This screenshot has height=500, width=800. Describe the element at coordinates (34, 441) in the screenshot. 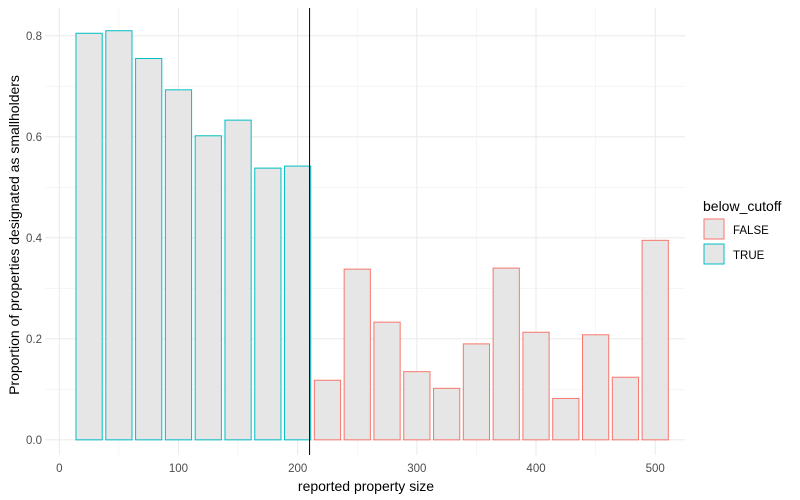

I see `y-tick-label: 0.0` at that location.